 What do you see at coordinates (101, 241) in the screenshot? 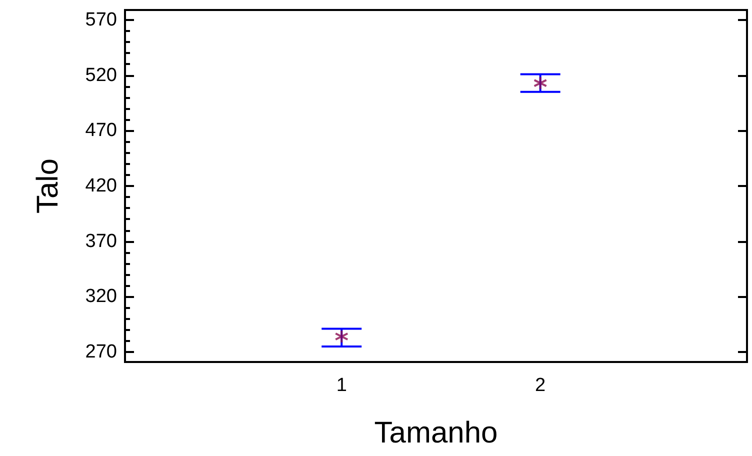
I see `y-tick-label: 370` at bounding box center [101, 241].